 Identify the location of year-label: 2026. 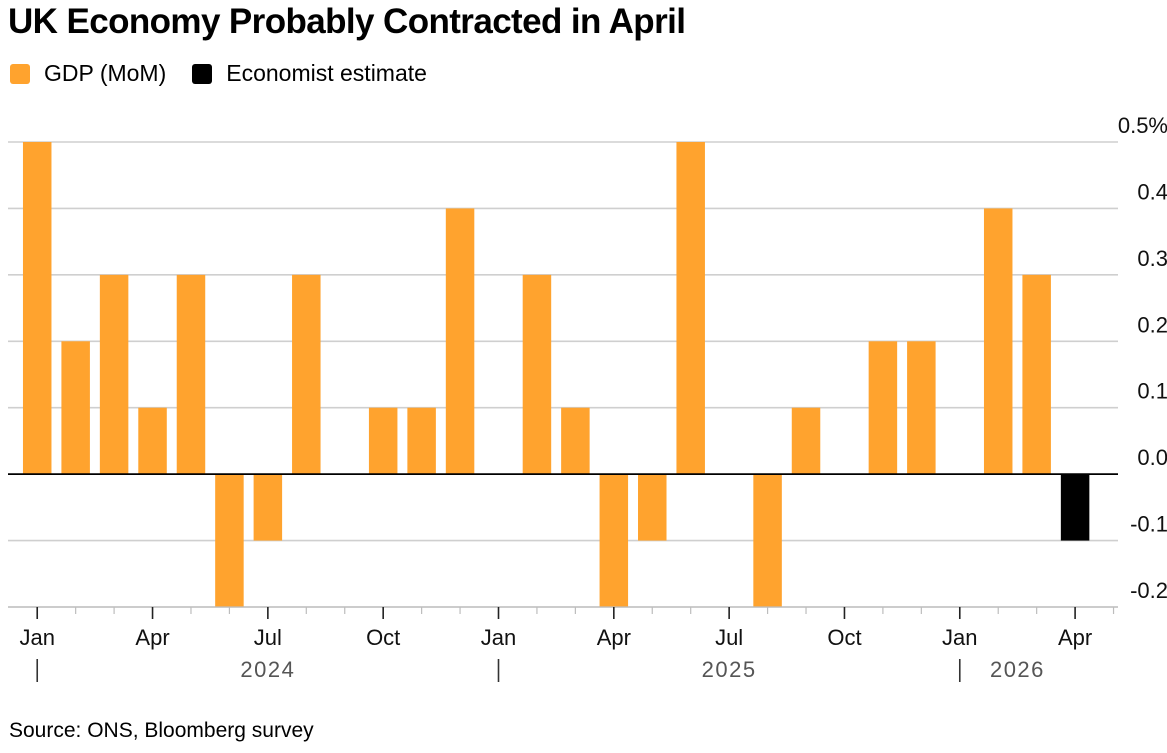
(1017, 669).